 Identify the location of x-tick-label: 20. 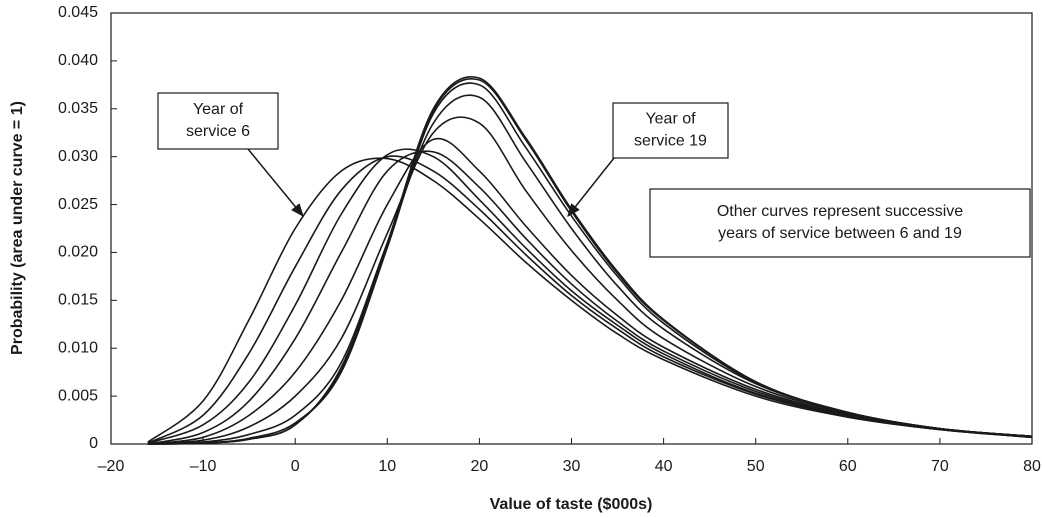
(480, 466).